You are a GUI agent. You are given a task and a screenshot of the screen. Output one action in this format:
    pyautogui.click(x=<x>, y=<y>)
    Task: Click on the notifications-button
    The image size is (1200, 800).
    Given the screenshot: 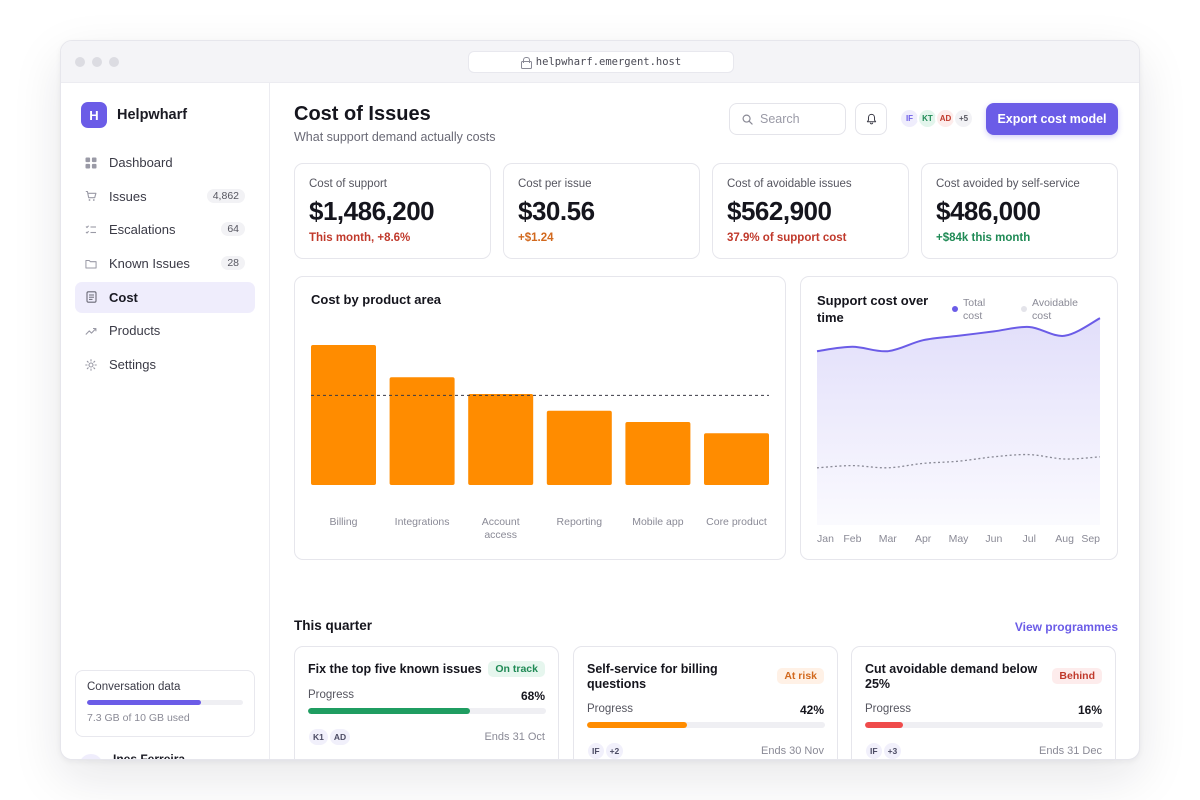 What is the action you would take?
    pyautogui.click(x=871, y=119)
    